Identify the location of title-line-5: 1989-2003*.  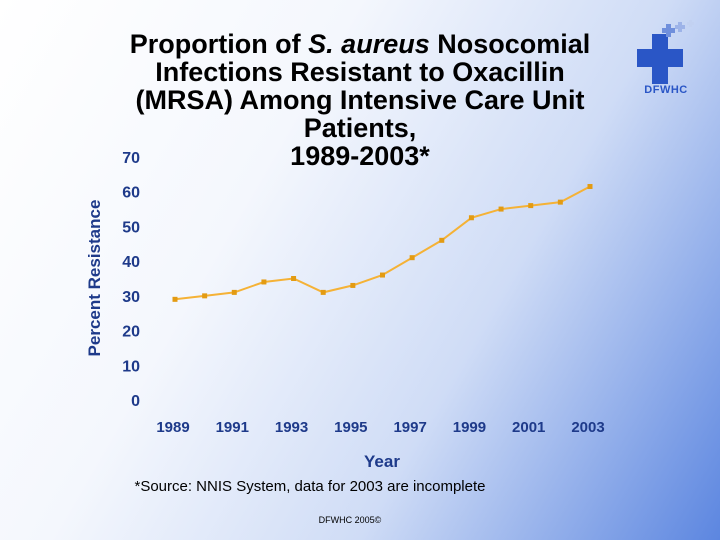
(360, 156).